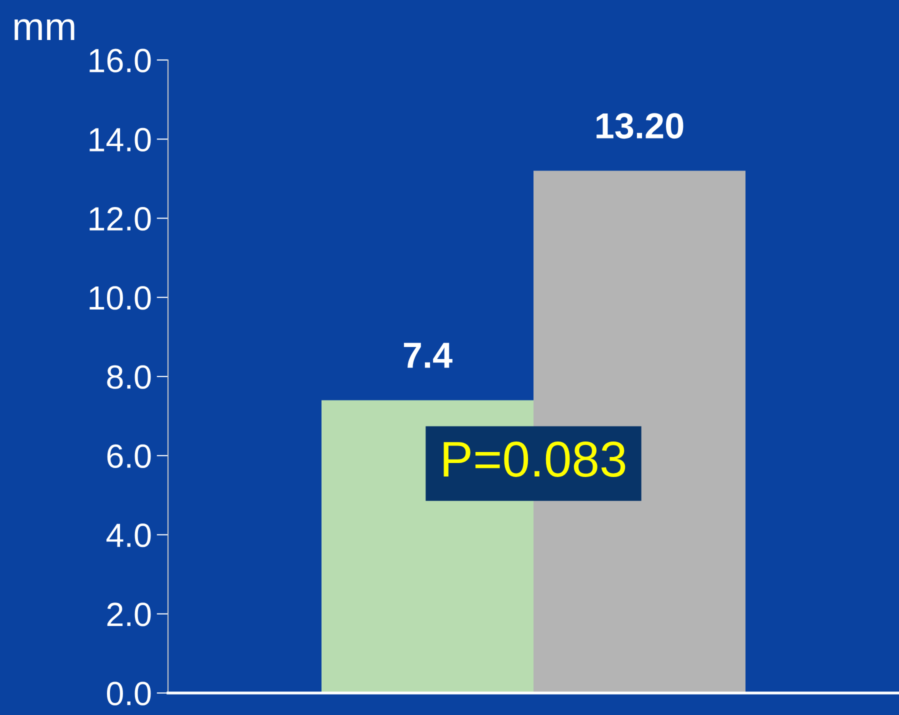 This screenshot has width=899, height=715. What do you see at coordinates (535, 459) in the screenshot?
I see `annotation: P=0.083` at bounding box center [535, 459].